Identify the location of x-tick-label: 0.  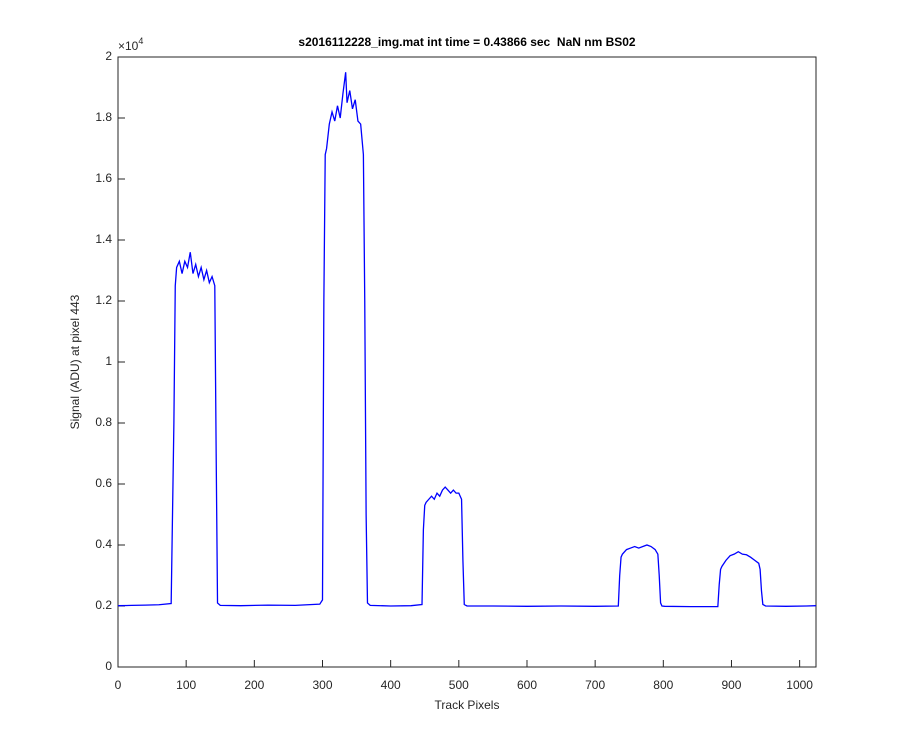
(118, 685).